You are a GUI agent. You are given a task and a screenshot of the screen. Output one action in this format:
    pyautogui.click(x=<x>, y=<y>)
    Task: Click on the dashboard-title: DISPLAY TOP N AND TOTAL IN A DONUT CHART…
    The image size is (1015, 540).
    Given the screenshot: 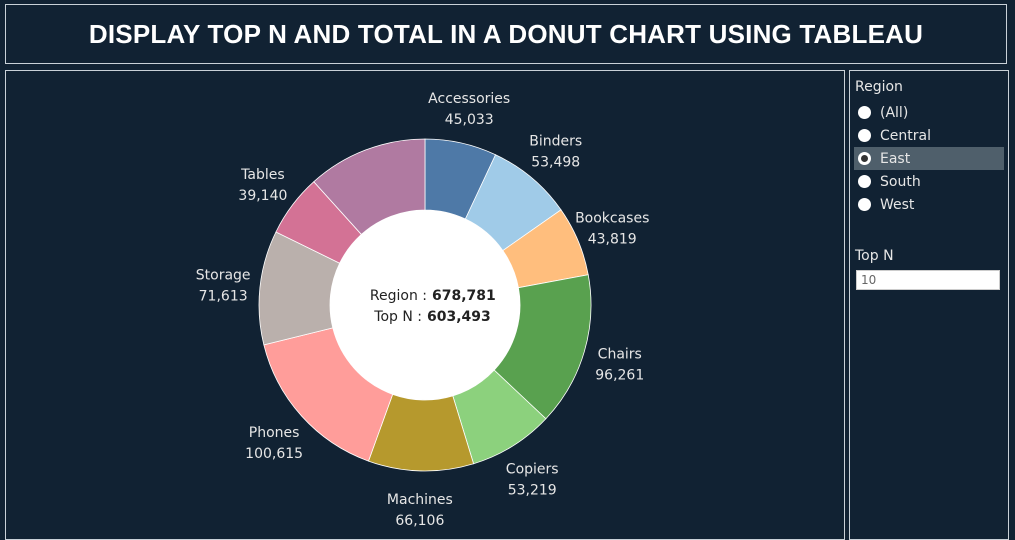 What is the action you would take?
    pyautogui.click(x=506, y=33)
    